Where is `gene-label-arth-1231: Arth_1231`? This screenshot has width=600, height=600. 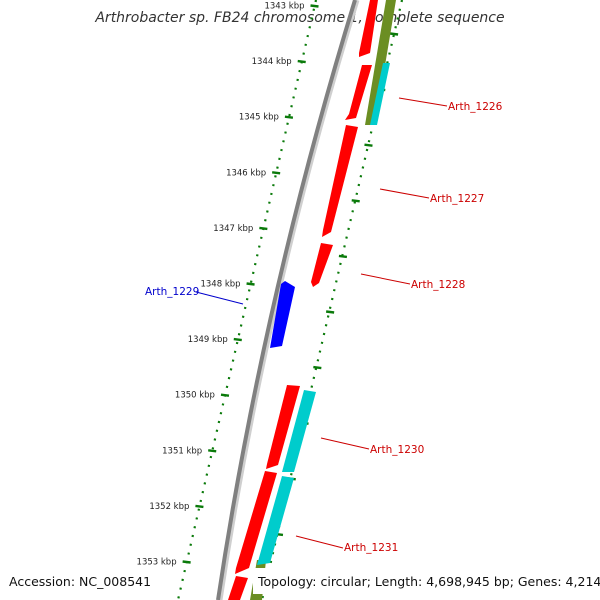
gene-label-arth-1231: Arth_1231 is located at coordinates (371, 548).